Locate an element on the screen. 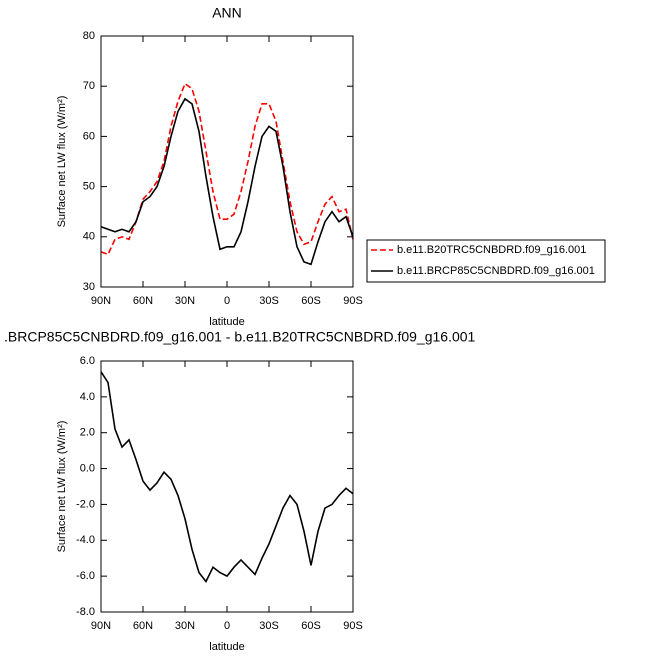 The width and height of the screenshot is (654, 662). y-tick-label: 80 is located at coordinates (89, 36).